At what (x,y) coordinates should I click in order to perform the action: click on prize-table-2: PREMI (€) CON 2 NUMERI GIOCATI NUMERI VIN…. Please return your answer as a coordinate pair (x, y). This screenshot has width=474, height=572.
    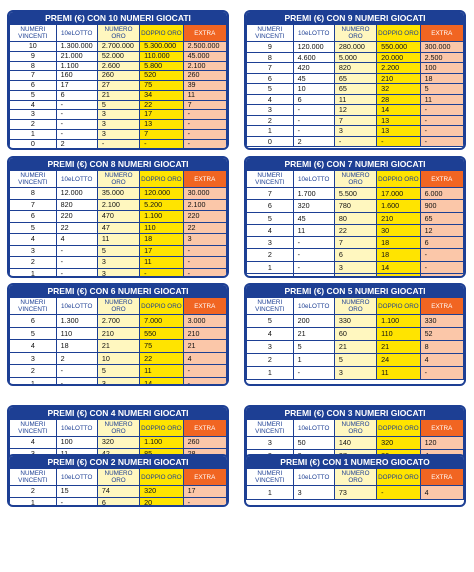
    Looking at the image, I should click on (118, 480).